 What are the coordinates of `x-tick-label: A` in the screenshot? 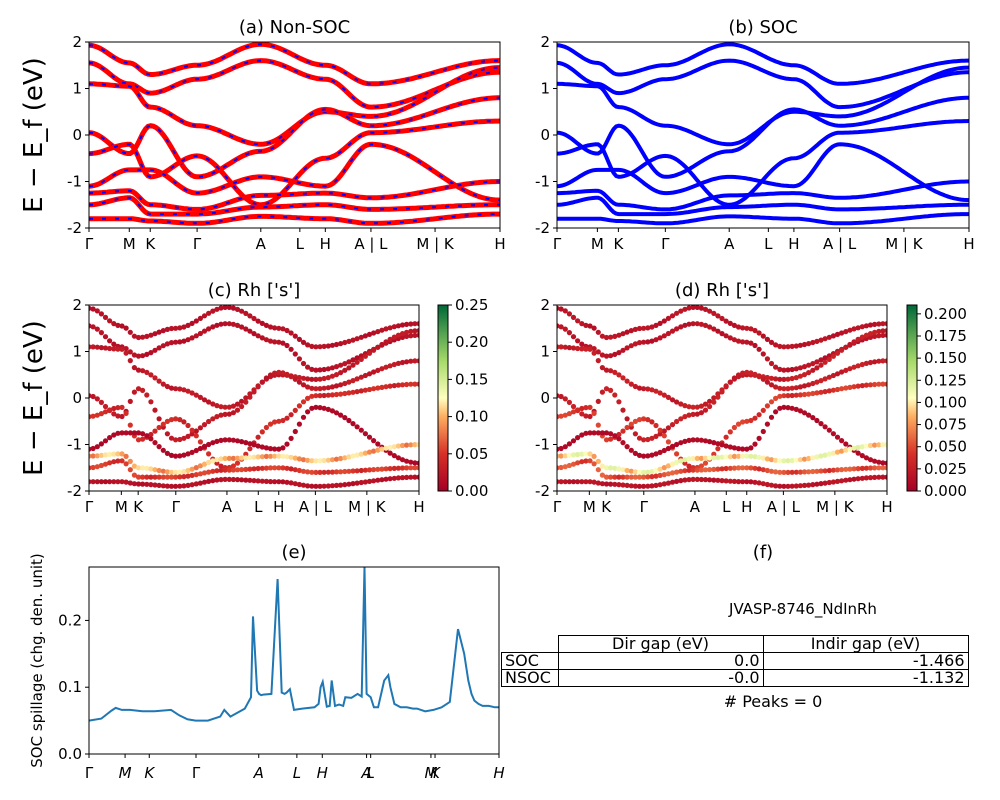 It's located at (261, 244).